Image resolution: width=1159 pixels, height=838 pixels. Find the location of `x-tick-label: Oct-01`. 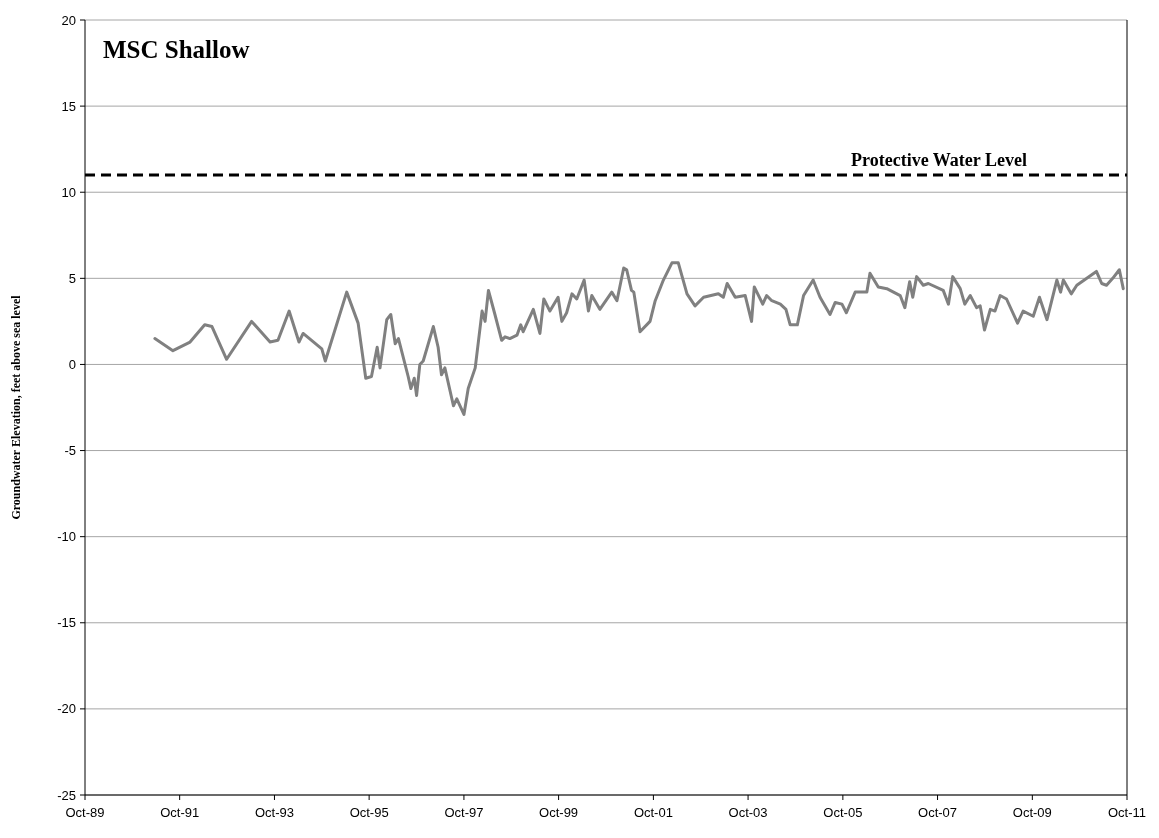

x-tick-label: Oct-01 is located at coordinates (653, 812).